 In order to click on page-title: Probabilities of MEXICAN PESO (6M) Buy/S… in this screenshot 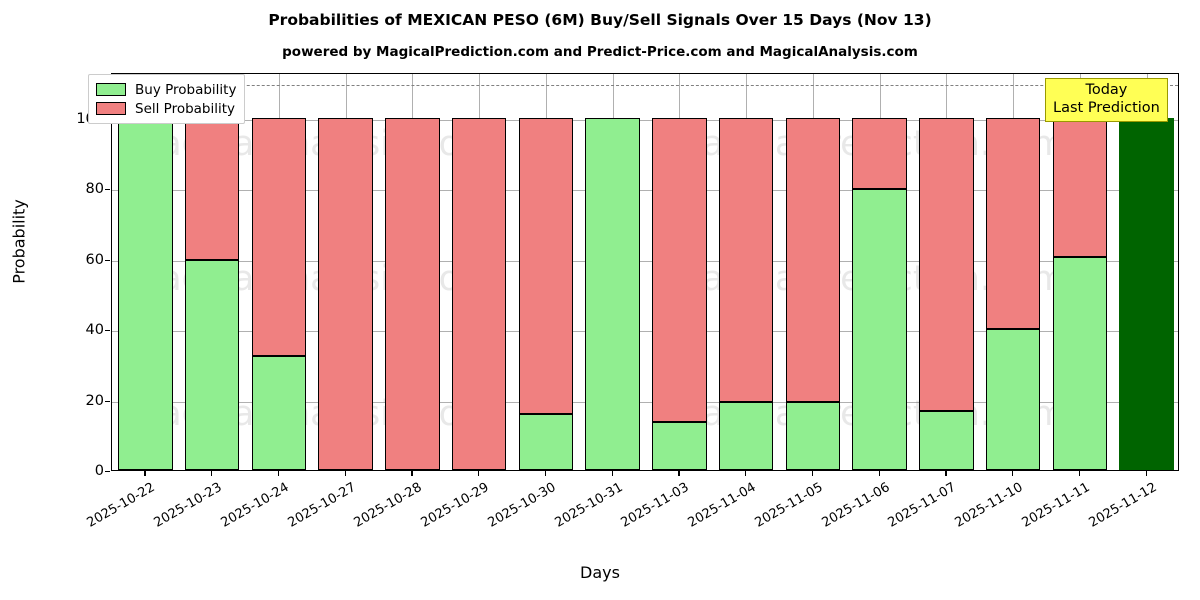, I will do `click(600, 20)`.